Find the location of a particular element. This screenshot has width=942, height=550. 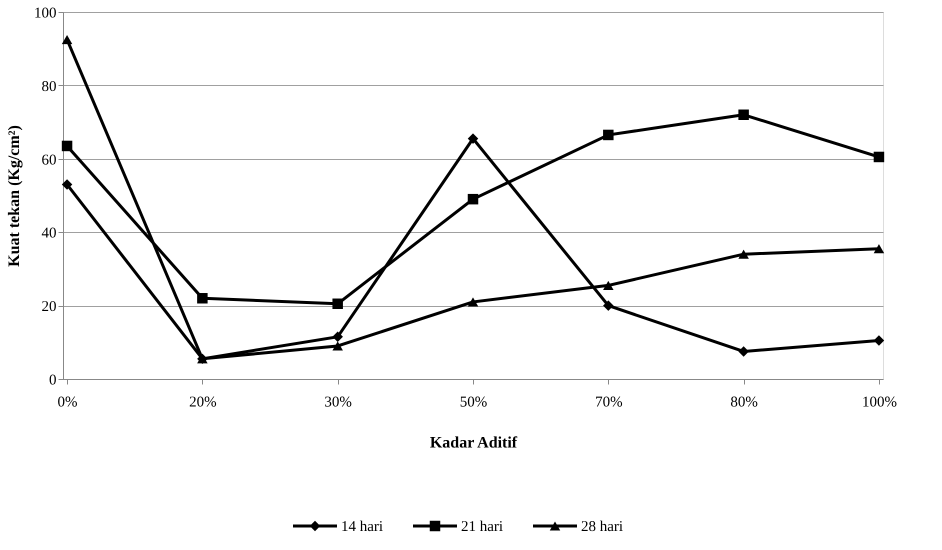

x-axis-title: Kadar Aditif is located at coordinates (474, 443).